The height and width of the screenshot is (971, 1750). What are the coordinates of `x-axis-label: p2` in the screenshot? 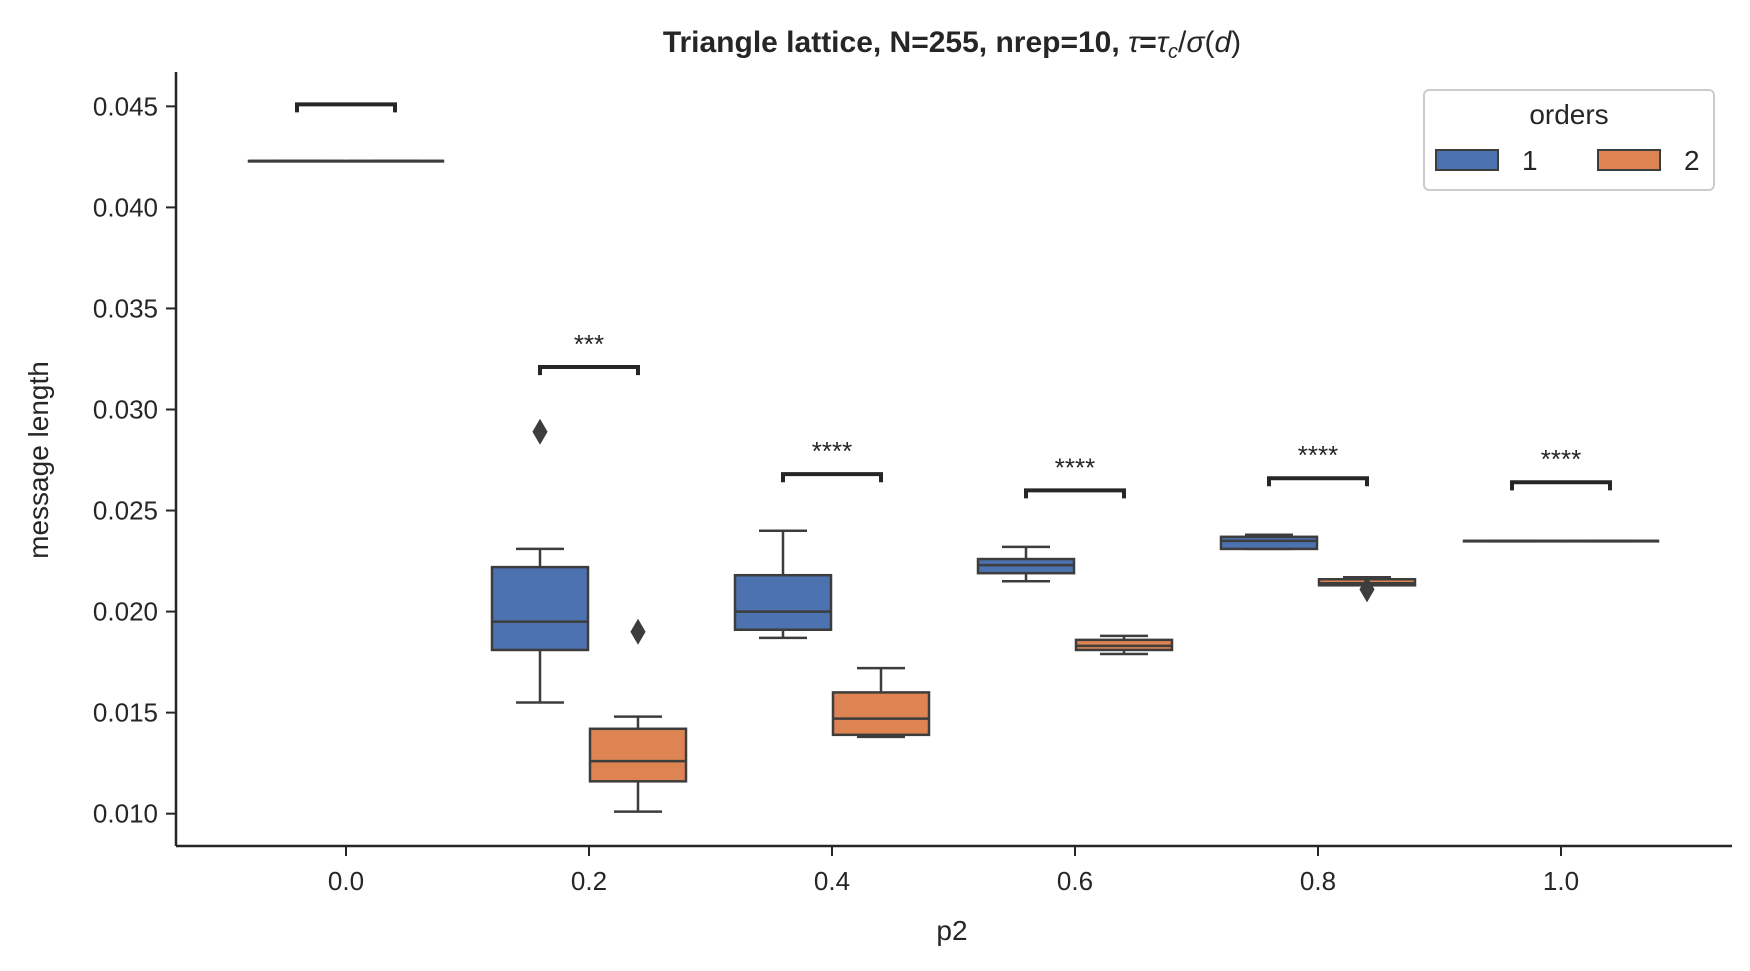 It's located at (951, 930).